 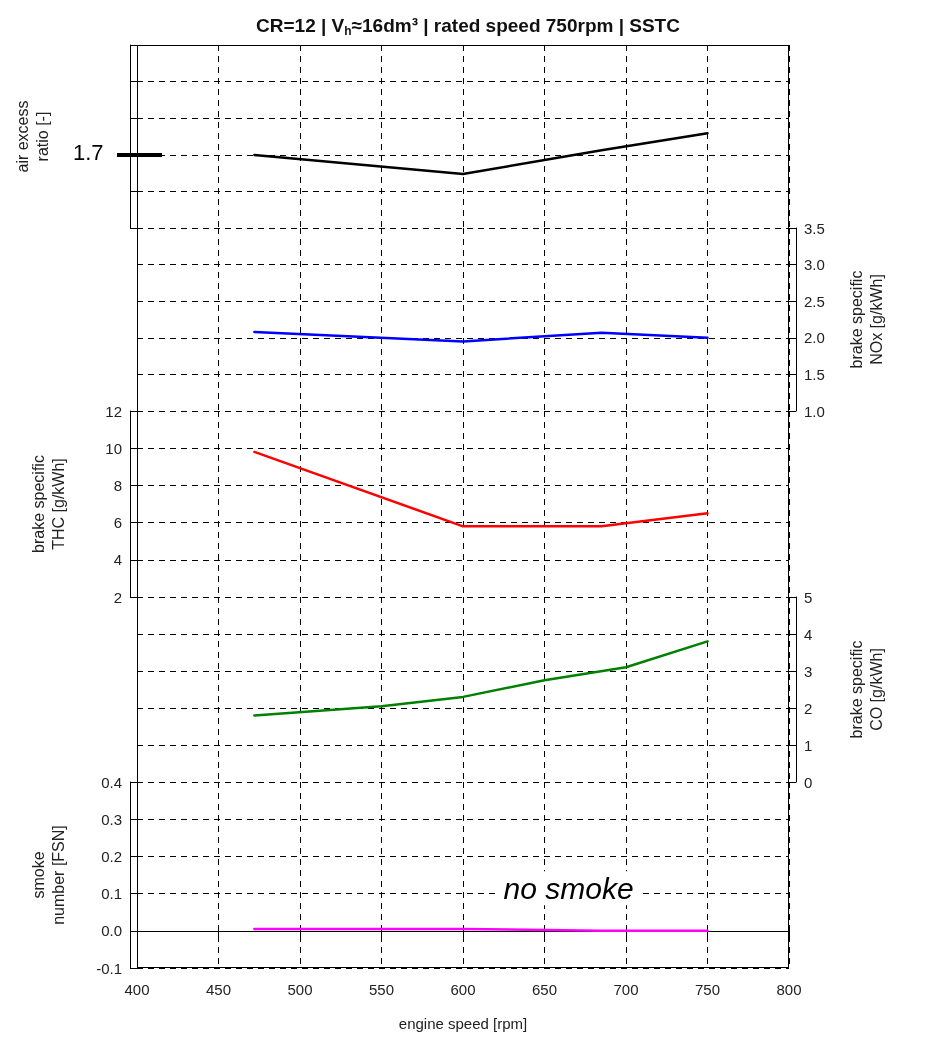 What do you see at coordinates (814, 228) in the screenshot?
I see `y-tick-label: 3.5` at bounding box center [814, 228].